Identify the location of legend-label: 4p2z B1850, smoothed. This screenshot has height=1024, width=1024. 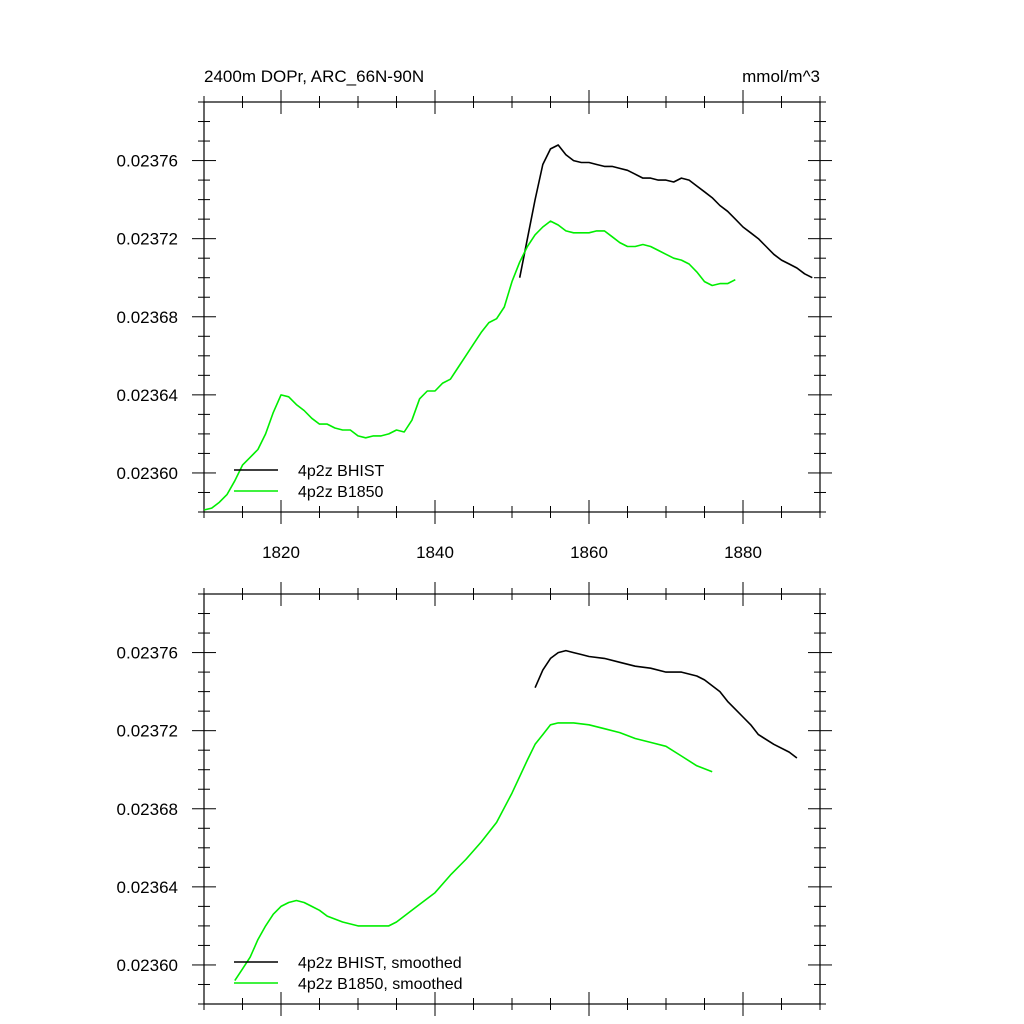
(380, 984).